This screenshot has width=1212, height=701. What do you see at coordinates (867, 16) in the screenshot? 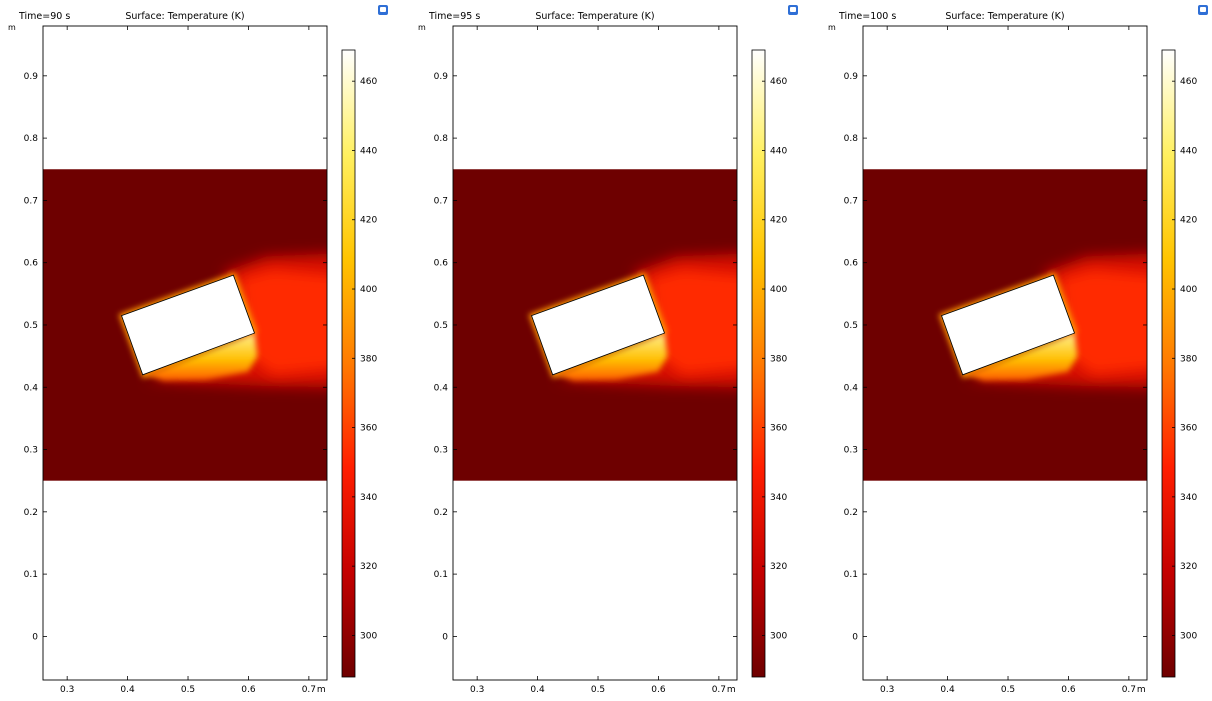
I see `time-label: Time=100 s` at bounding box center [867, 16].